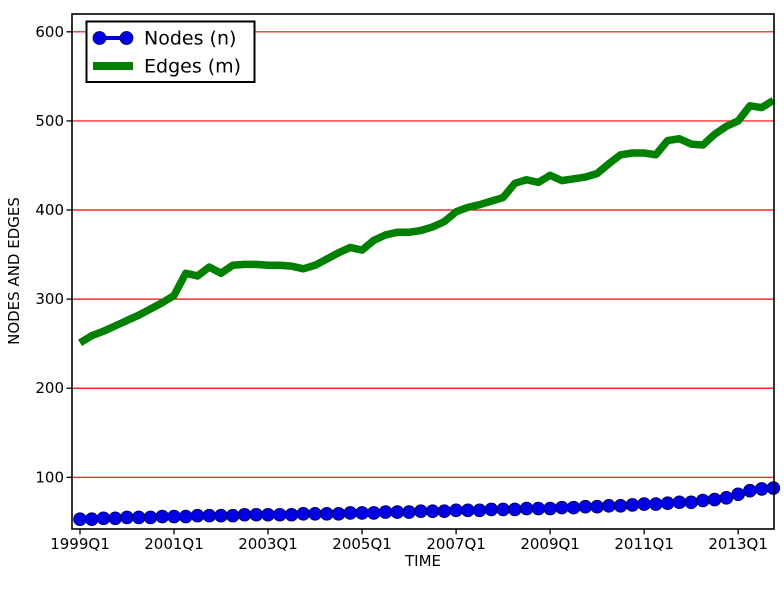 The width and height of the screenshot is (784, 591). Describe the element at coordinates (49, 299) in the screenshot. I see `y-tick-label-300: 300` at that location.